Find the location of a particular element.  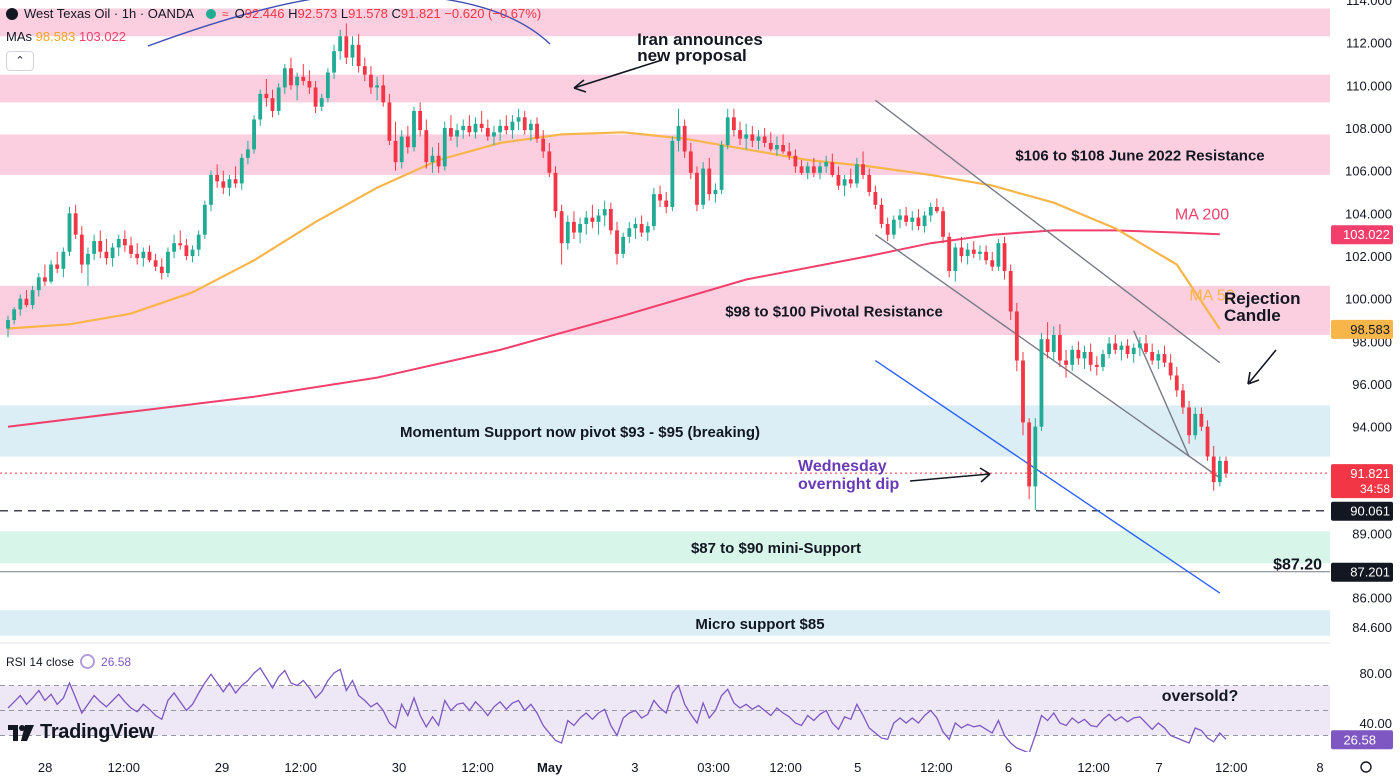

trend-line is located at coordinates (1047, 231).